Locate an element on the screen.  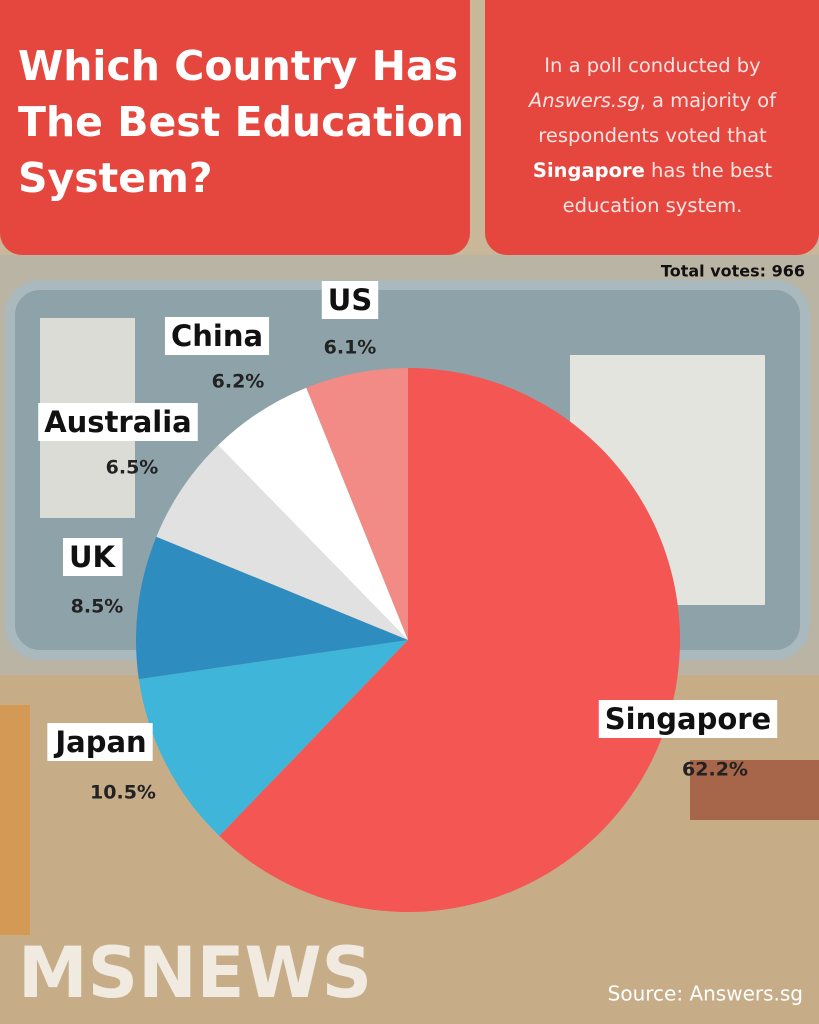
category-label: UK is located at coordinates (93, 557).